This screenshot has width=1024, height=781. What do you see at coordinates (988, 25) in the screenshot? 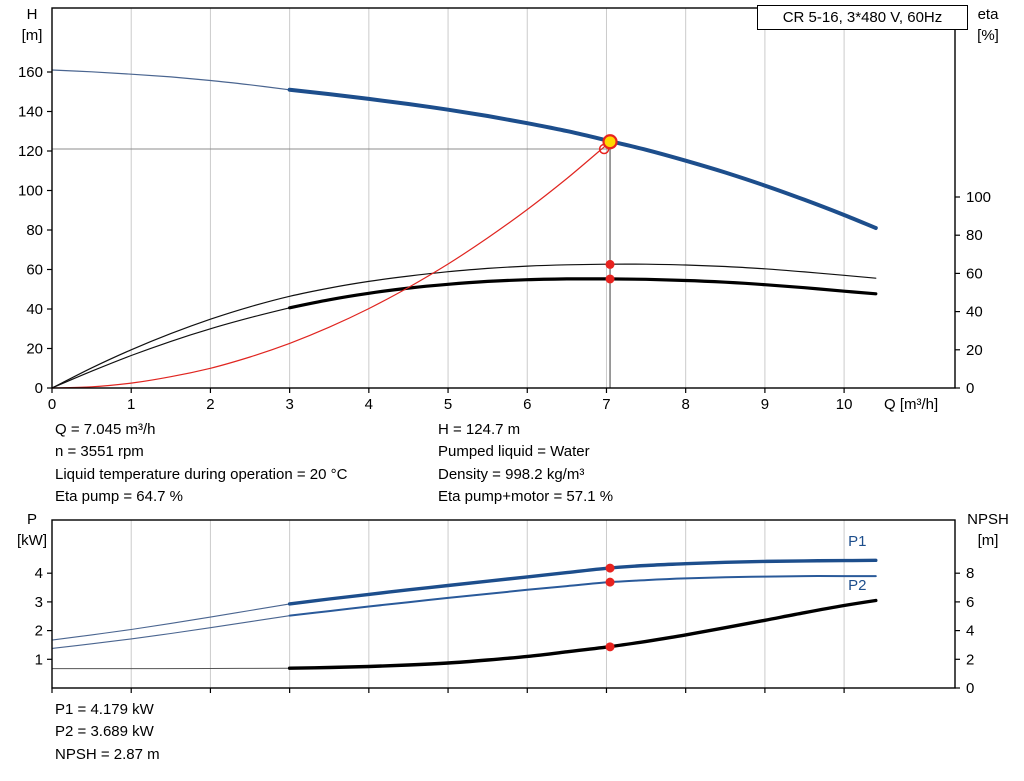
I see `eta-axis-label: eta [%]` at bounding box center [988, 25].